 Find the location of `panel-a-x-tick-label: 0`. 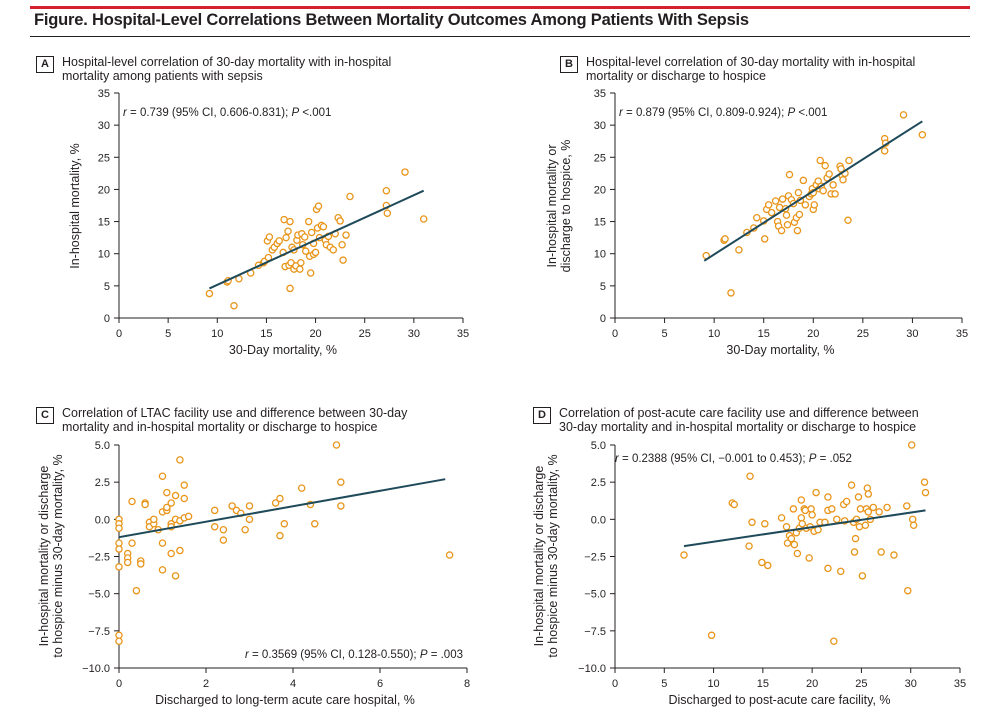

panel-a-x-tick-label: 0 is located at coordinates (119, 334).